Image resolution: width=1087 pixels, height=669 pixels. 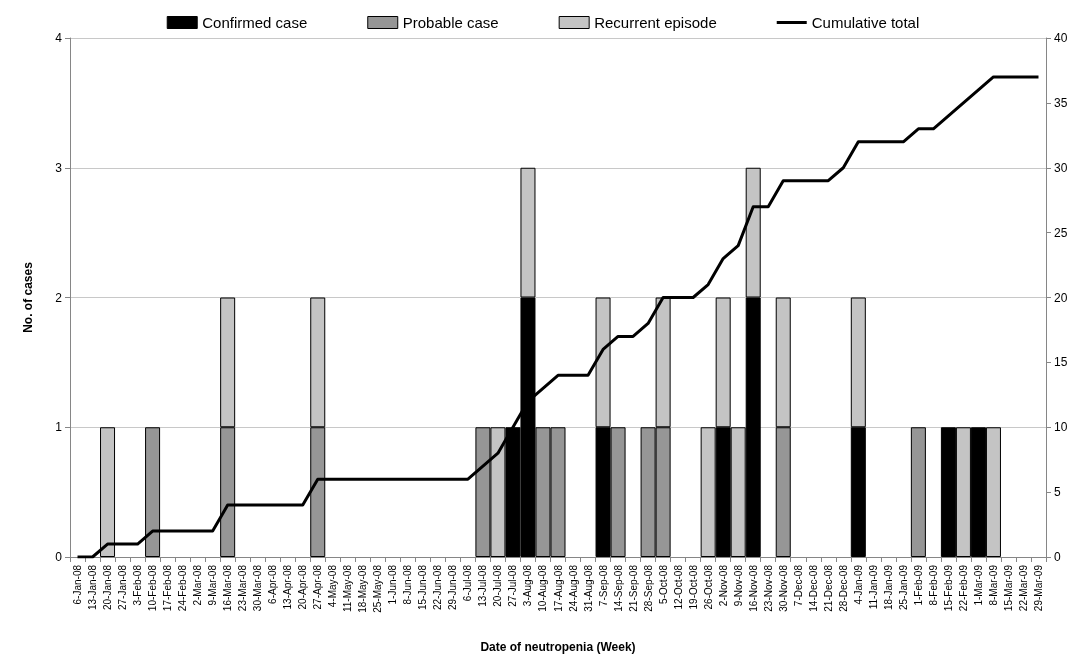 What do you see at coordinates (243, 588) in the screenshot?
I see `x-tick-label: 23-Mar-08` at bounding box center [243, 588].